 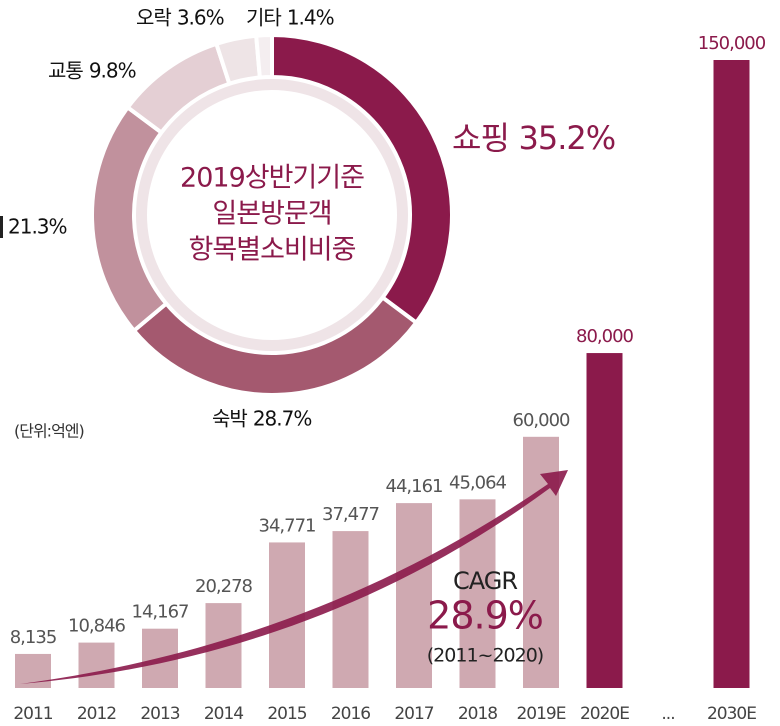 I want to click on segment-name: 숙박, so click(x=229, y=419).